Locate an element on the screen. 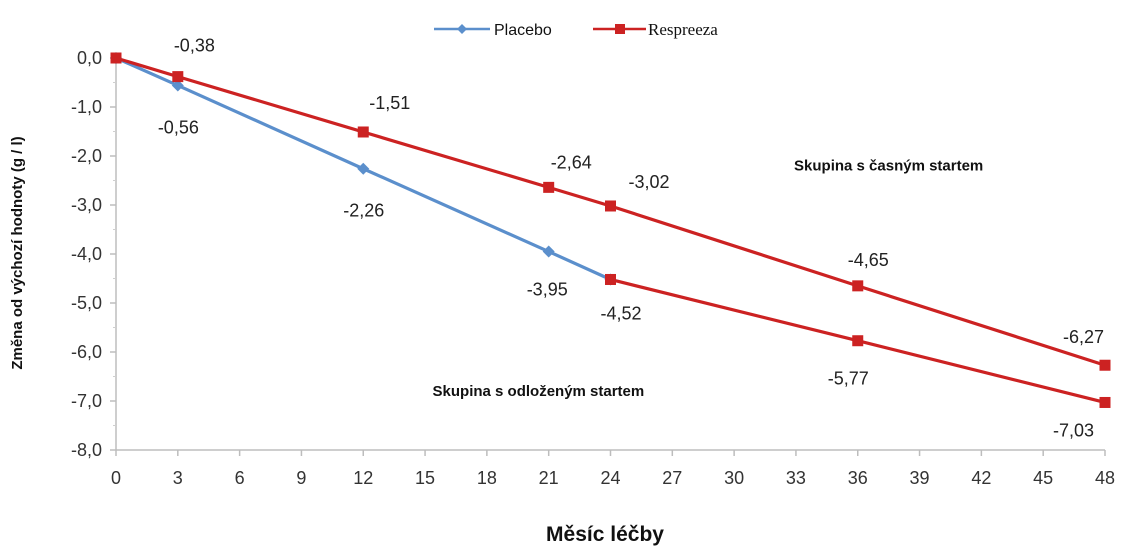  x-tick-label: 48 is located at coordinates (1105, 478).